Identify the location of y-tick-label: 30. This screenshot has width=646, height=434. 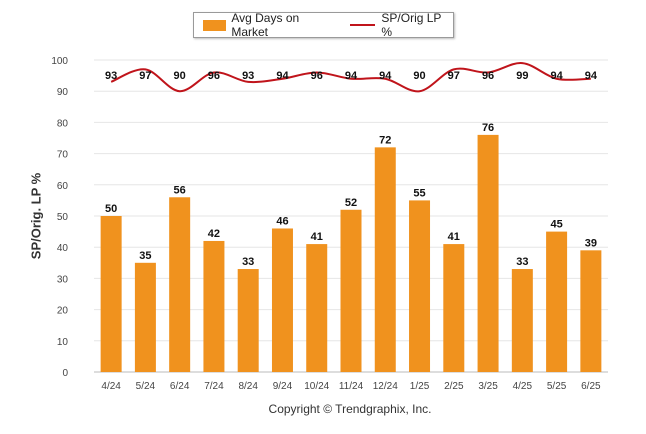
(63, 279).